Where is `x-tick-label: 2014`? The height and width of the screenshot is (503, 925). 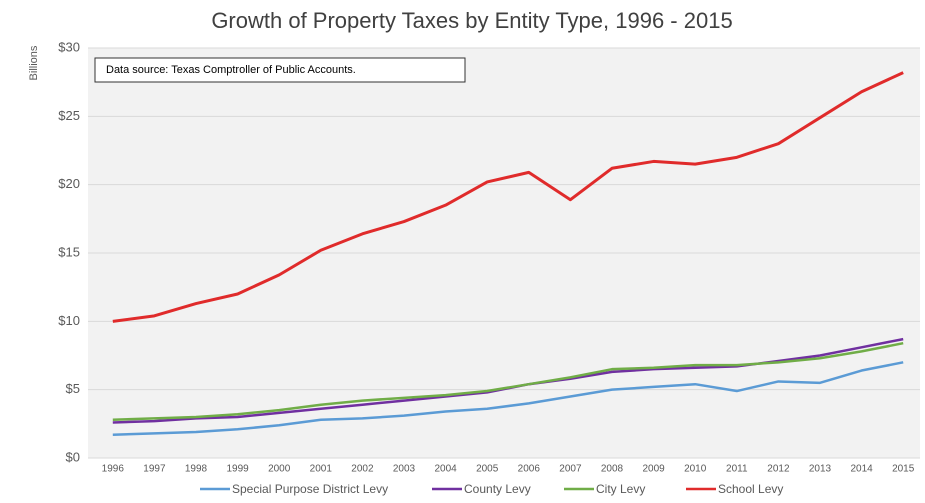 x-tick-label: 2014 is located at coordinates (861, 469).